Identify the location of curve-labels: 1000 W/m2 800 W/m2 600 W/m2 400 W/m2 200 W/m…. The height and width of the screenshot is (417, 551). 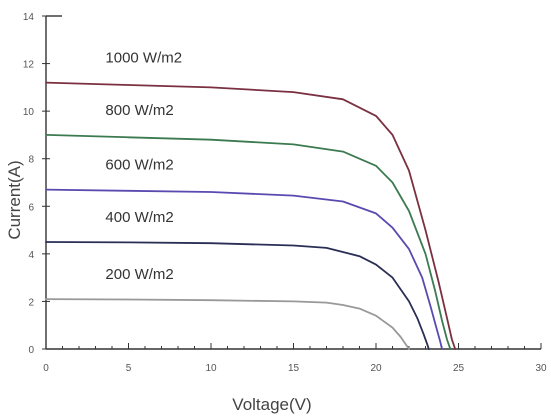
(143, 166).